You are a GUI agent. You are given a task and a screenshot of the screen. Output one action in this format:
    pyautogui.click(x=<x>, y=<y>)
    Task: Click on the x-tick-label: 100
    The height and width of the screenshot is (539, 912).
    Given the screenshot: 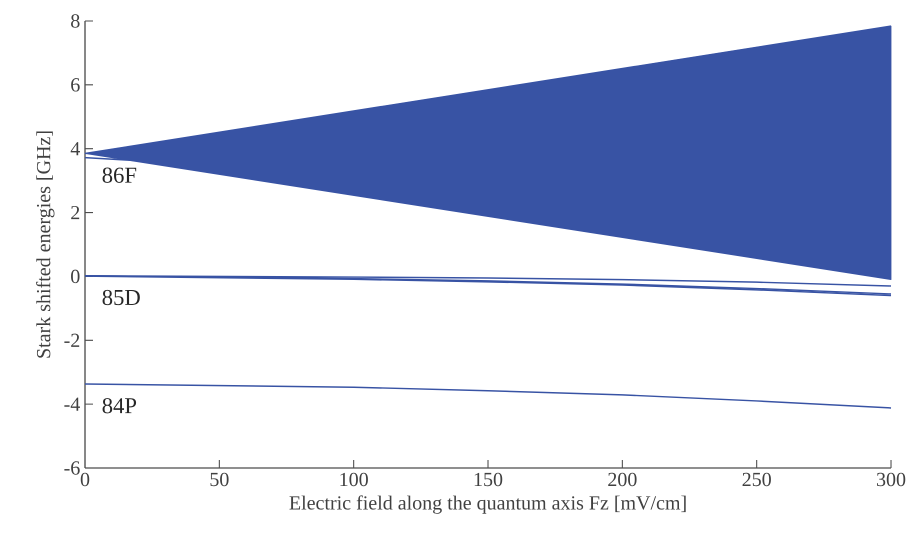 What is the action you would take?
    pyautogui.click(x=354, y=479)
    